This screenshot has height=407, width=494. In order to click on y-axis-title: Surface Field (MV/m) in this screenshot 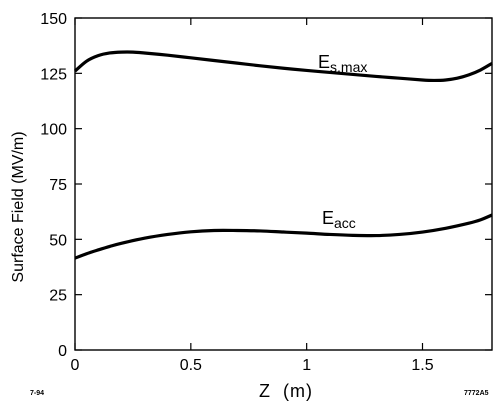, I will do `click(18, 206)`.